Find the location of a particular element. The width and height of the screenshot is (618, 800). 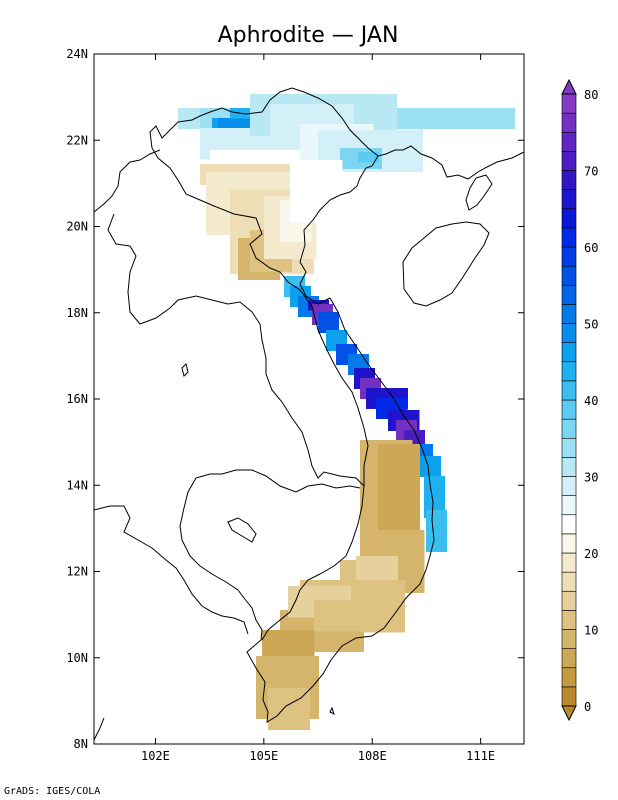

colorbar-label: 80 is located at coordinates (591, 95).